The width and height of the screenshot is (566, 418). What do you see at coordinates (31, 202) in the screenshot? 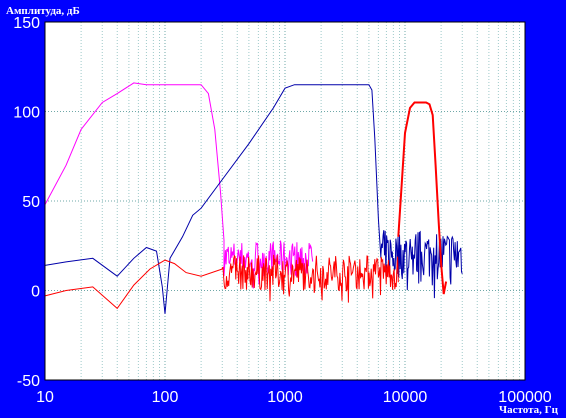
I see `y-tick-label: 50` at bounding box center [31, 202].